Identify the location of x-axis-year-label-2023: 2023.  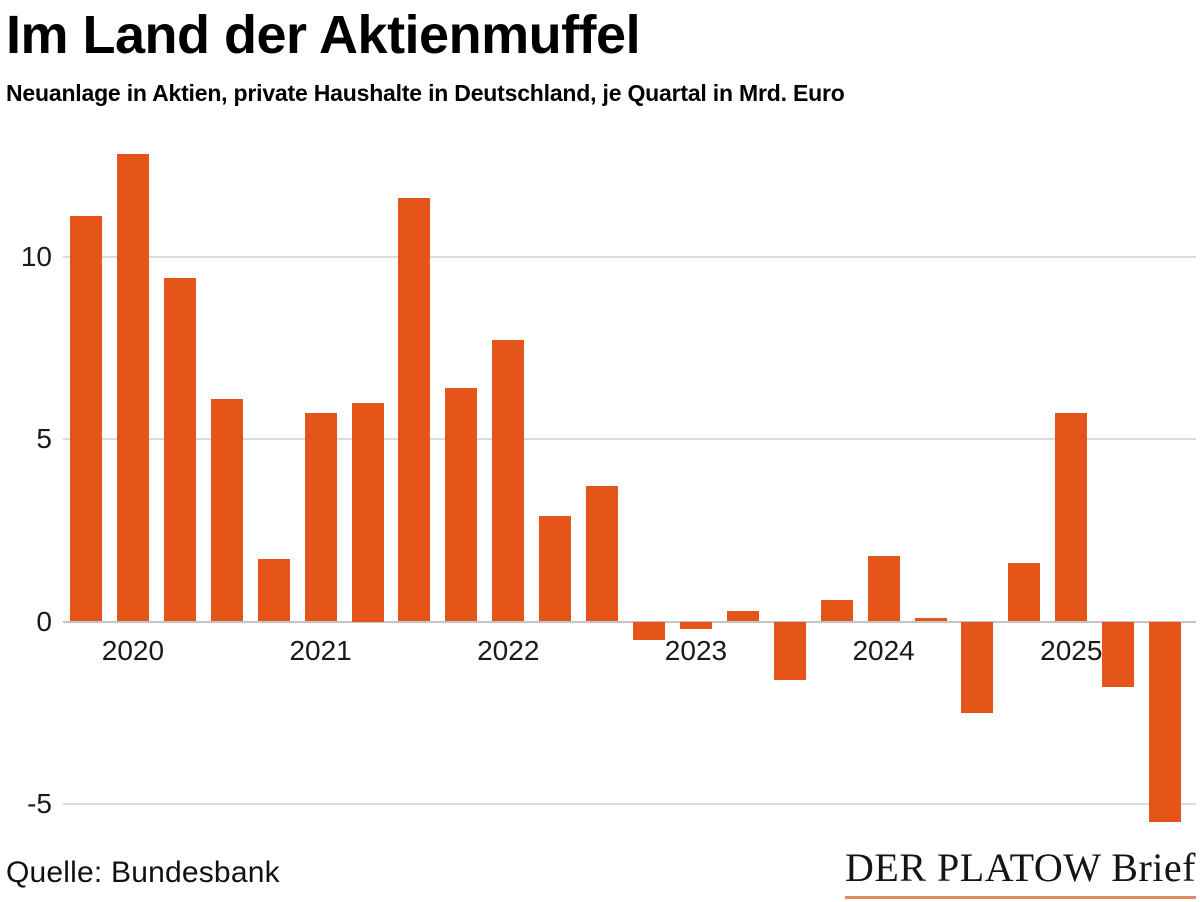
(696, 650).